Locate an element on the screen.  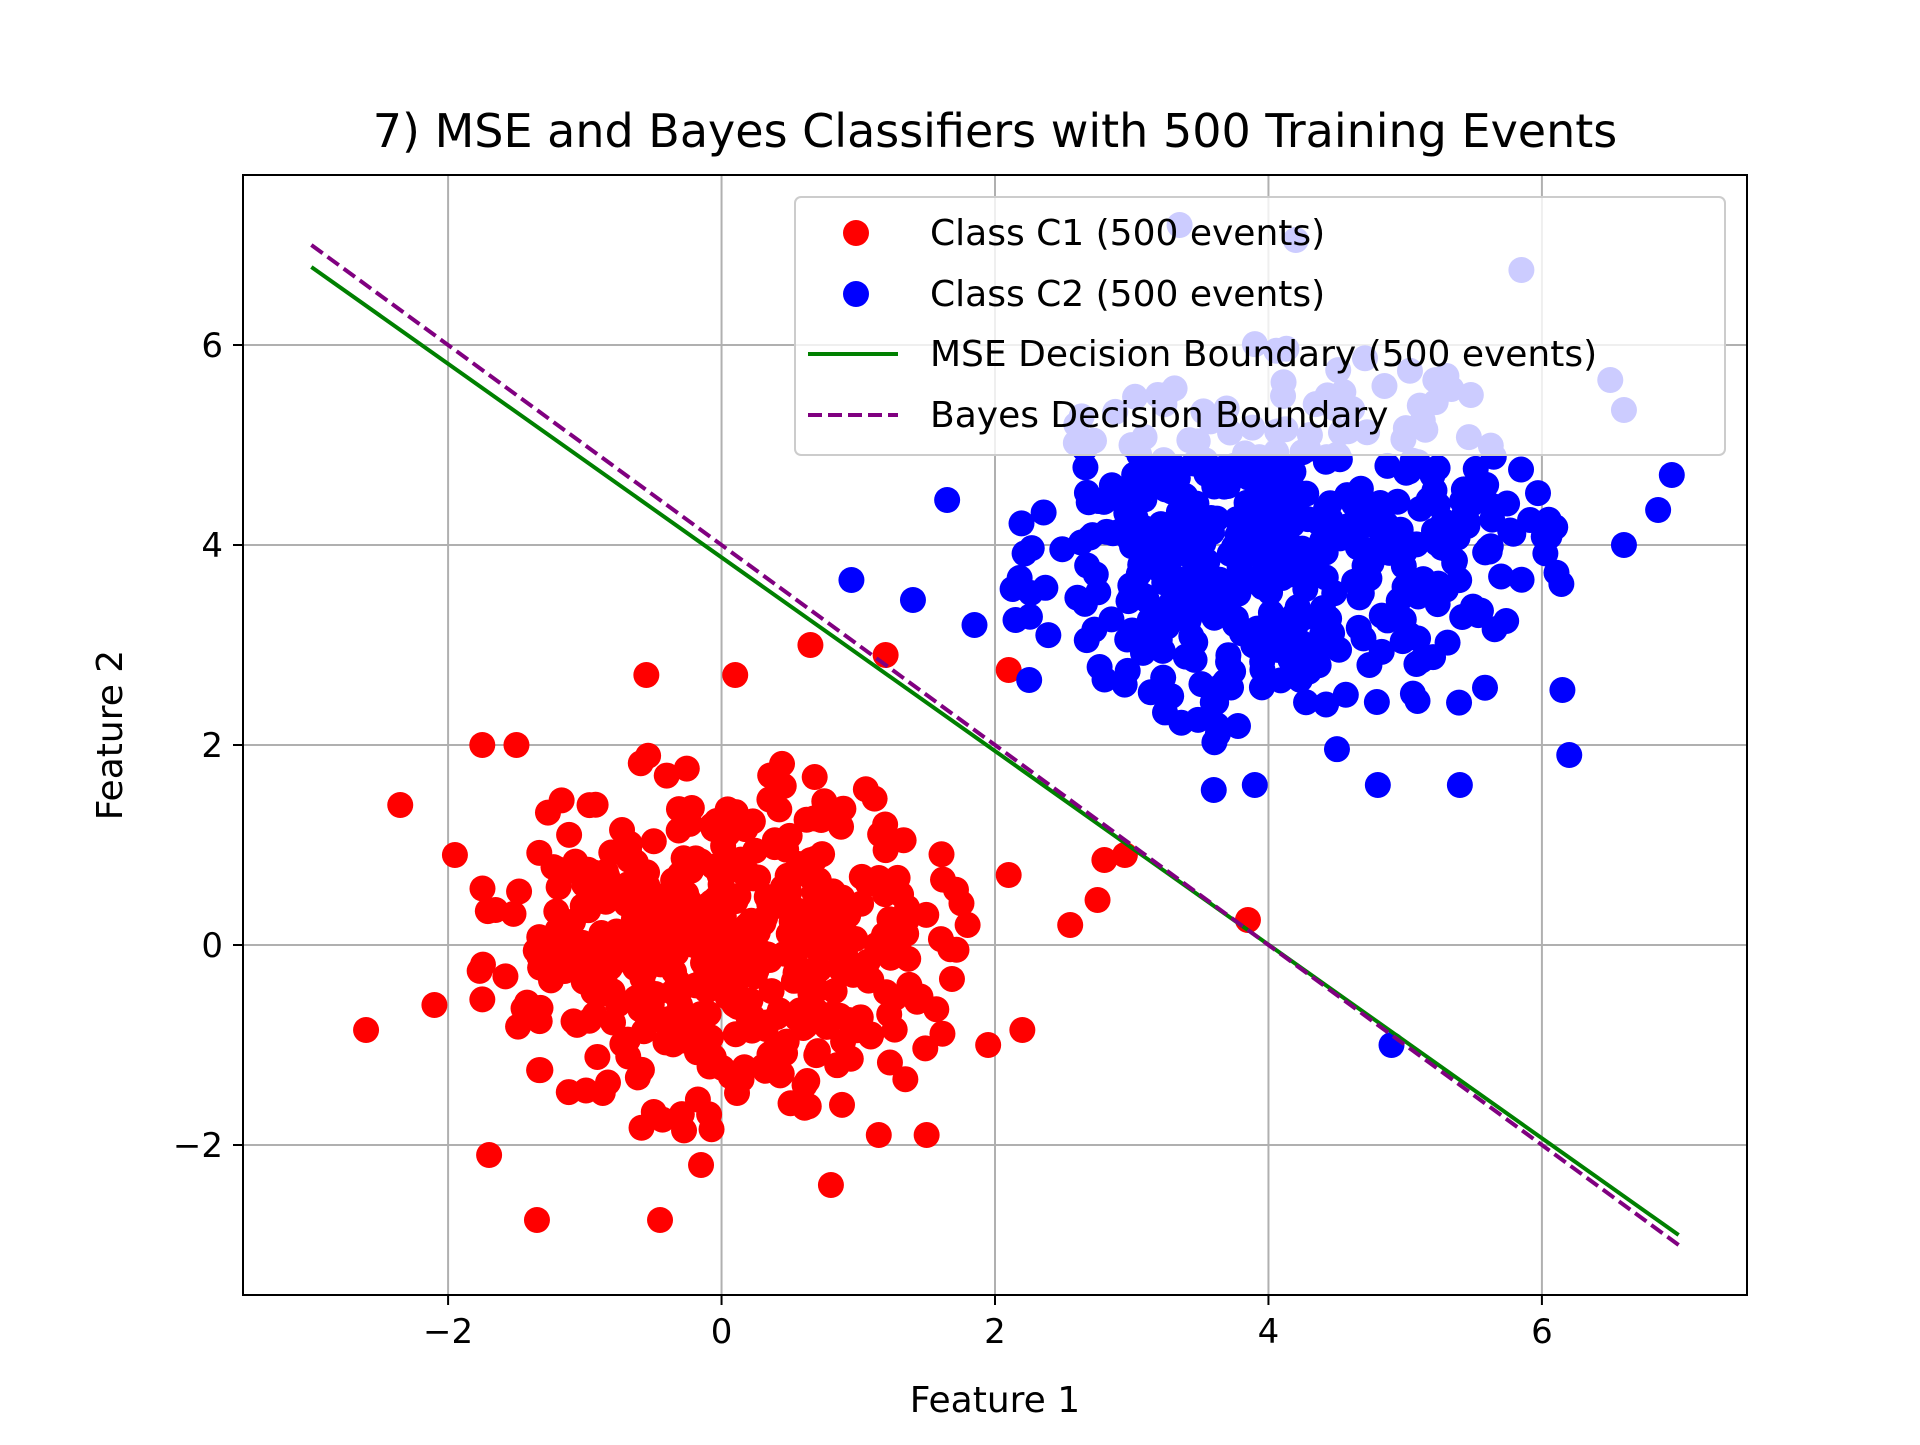
legend-marker-class-c1 is located at coordinates (856, 233).